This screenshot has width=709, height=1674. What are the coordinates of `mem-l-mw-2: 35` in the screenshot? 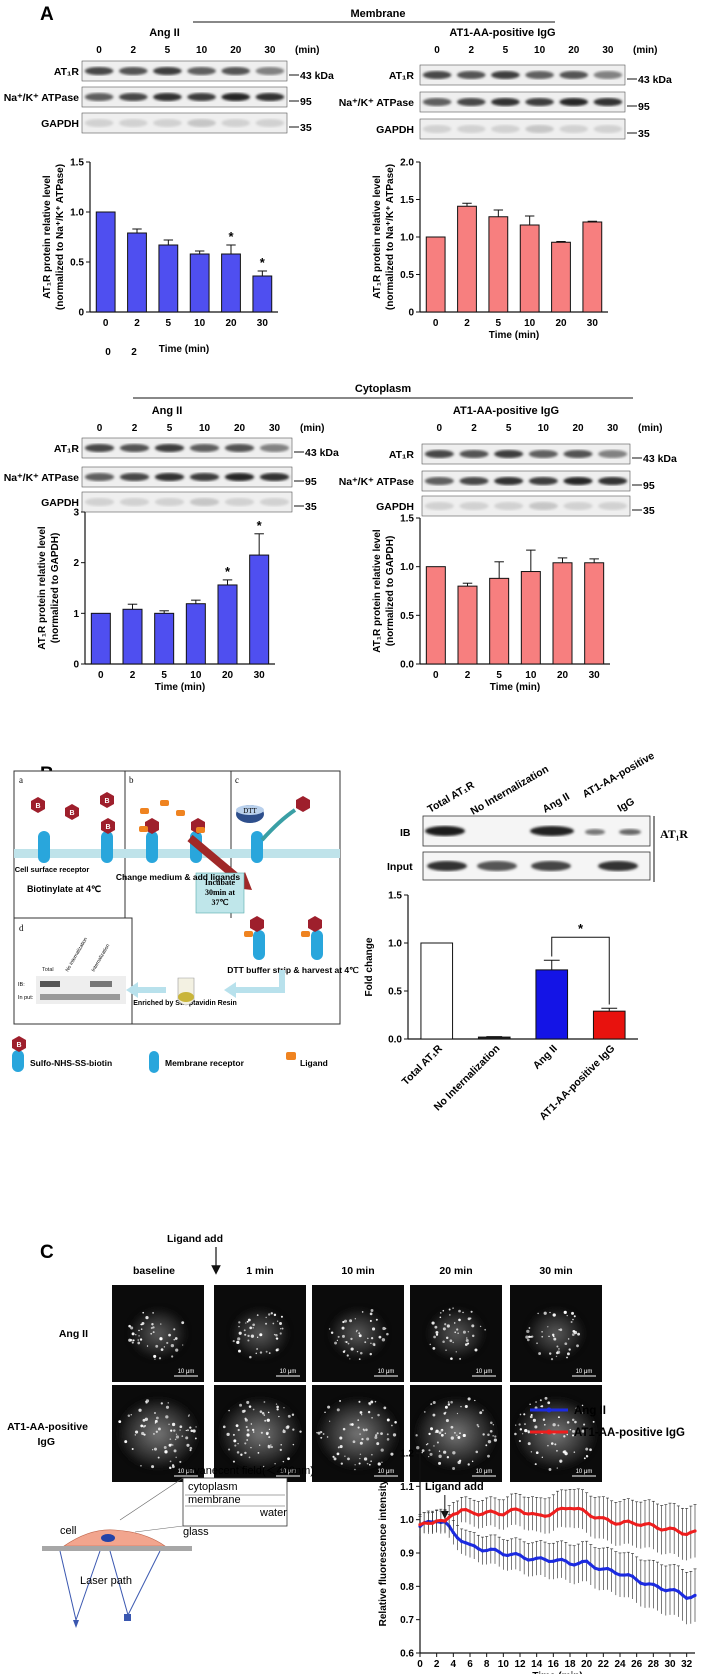 It's located at (306, 128).